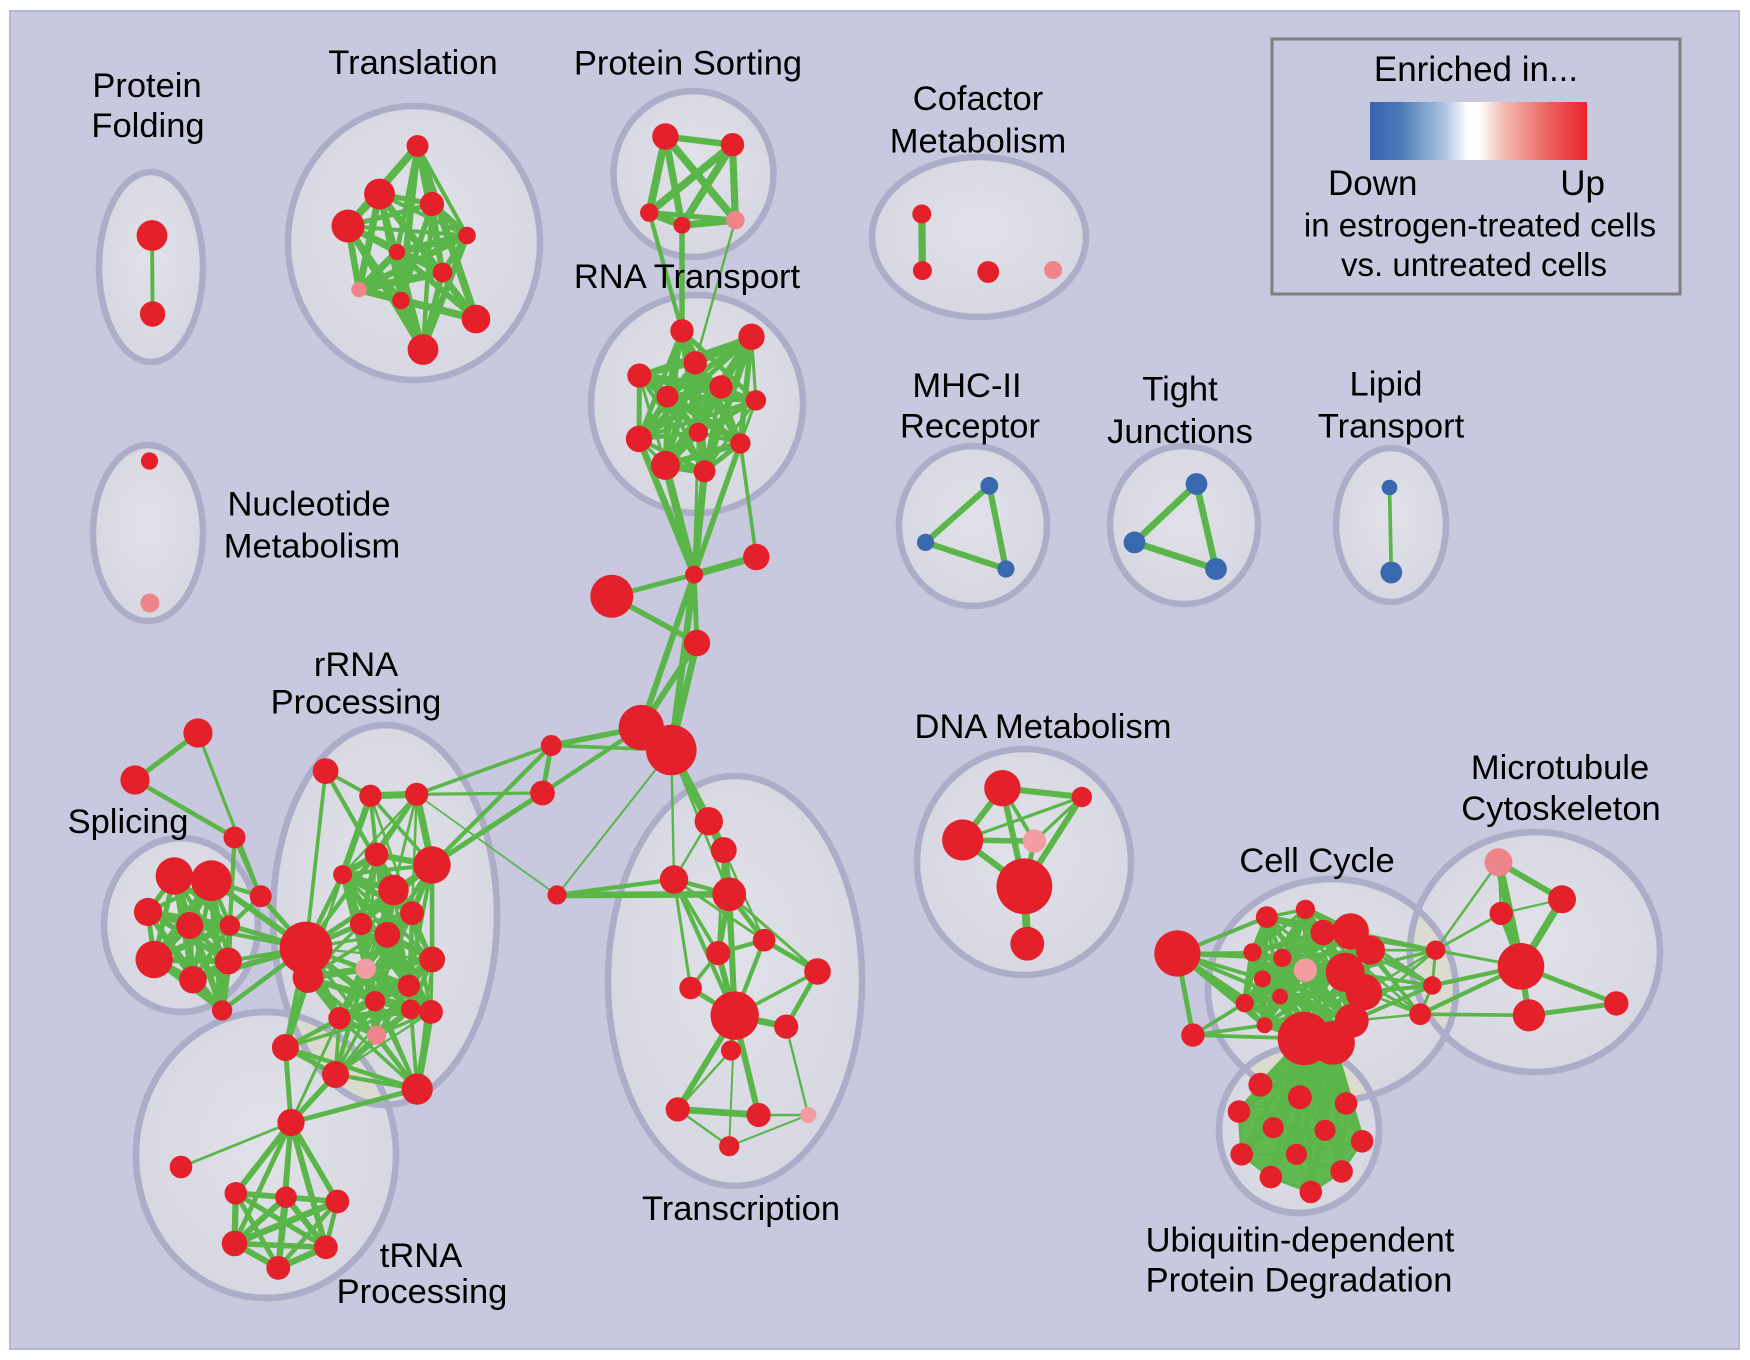 This screenshot has width=1750, height=1360. What do you see at coordinates (147, 126) in the screenshot?
I see `svg-text: Folding` at bounding box center [147, 126].